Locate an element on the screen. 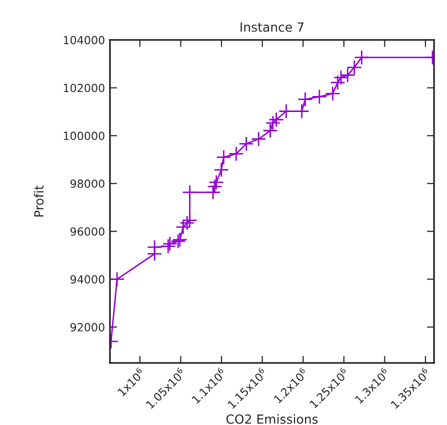 The width and height of the screenshot is (447, 425). x-tick-label: 1.2x10$^{6}$ is located at coordinates (290, 385).